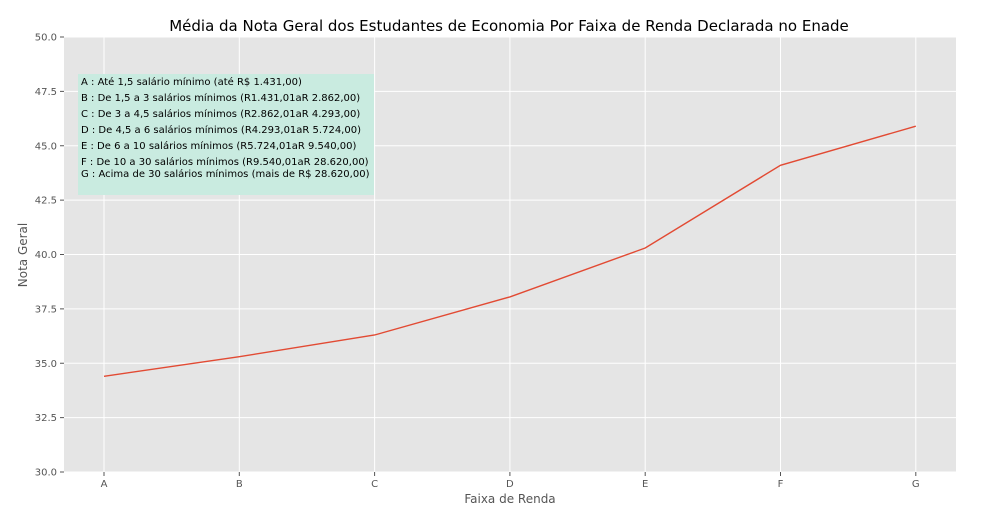  I want to click on x-tick-label: D, so click(510, 484).